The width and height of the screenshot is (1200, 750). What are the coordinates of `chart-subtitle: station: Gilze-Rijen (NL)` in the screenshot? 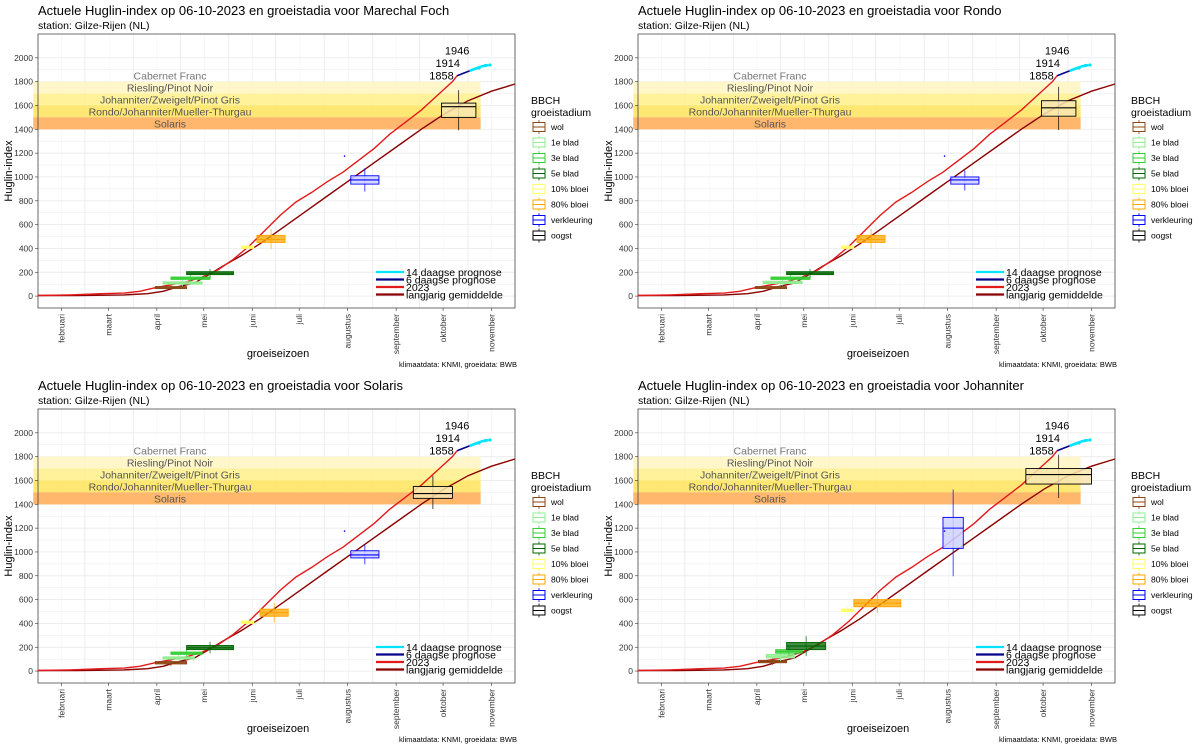 It's located at (693, 401).